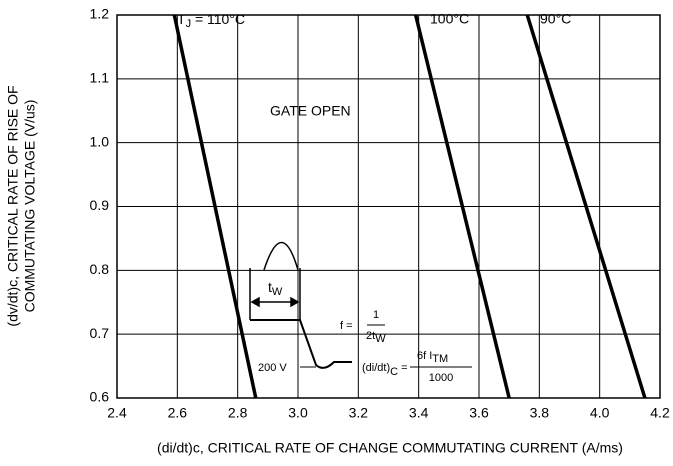 The width and height of the screenshot is (673, 466). I want to click on x-tick-label: 3.8, so click(540, 413).